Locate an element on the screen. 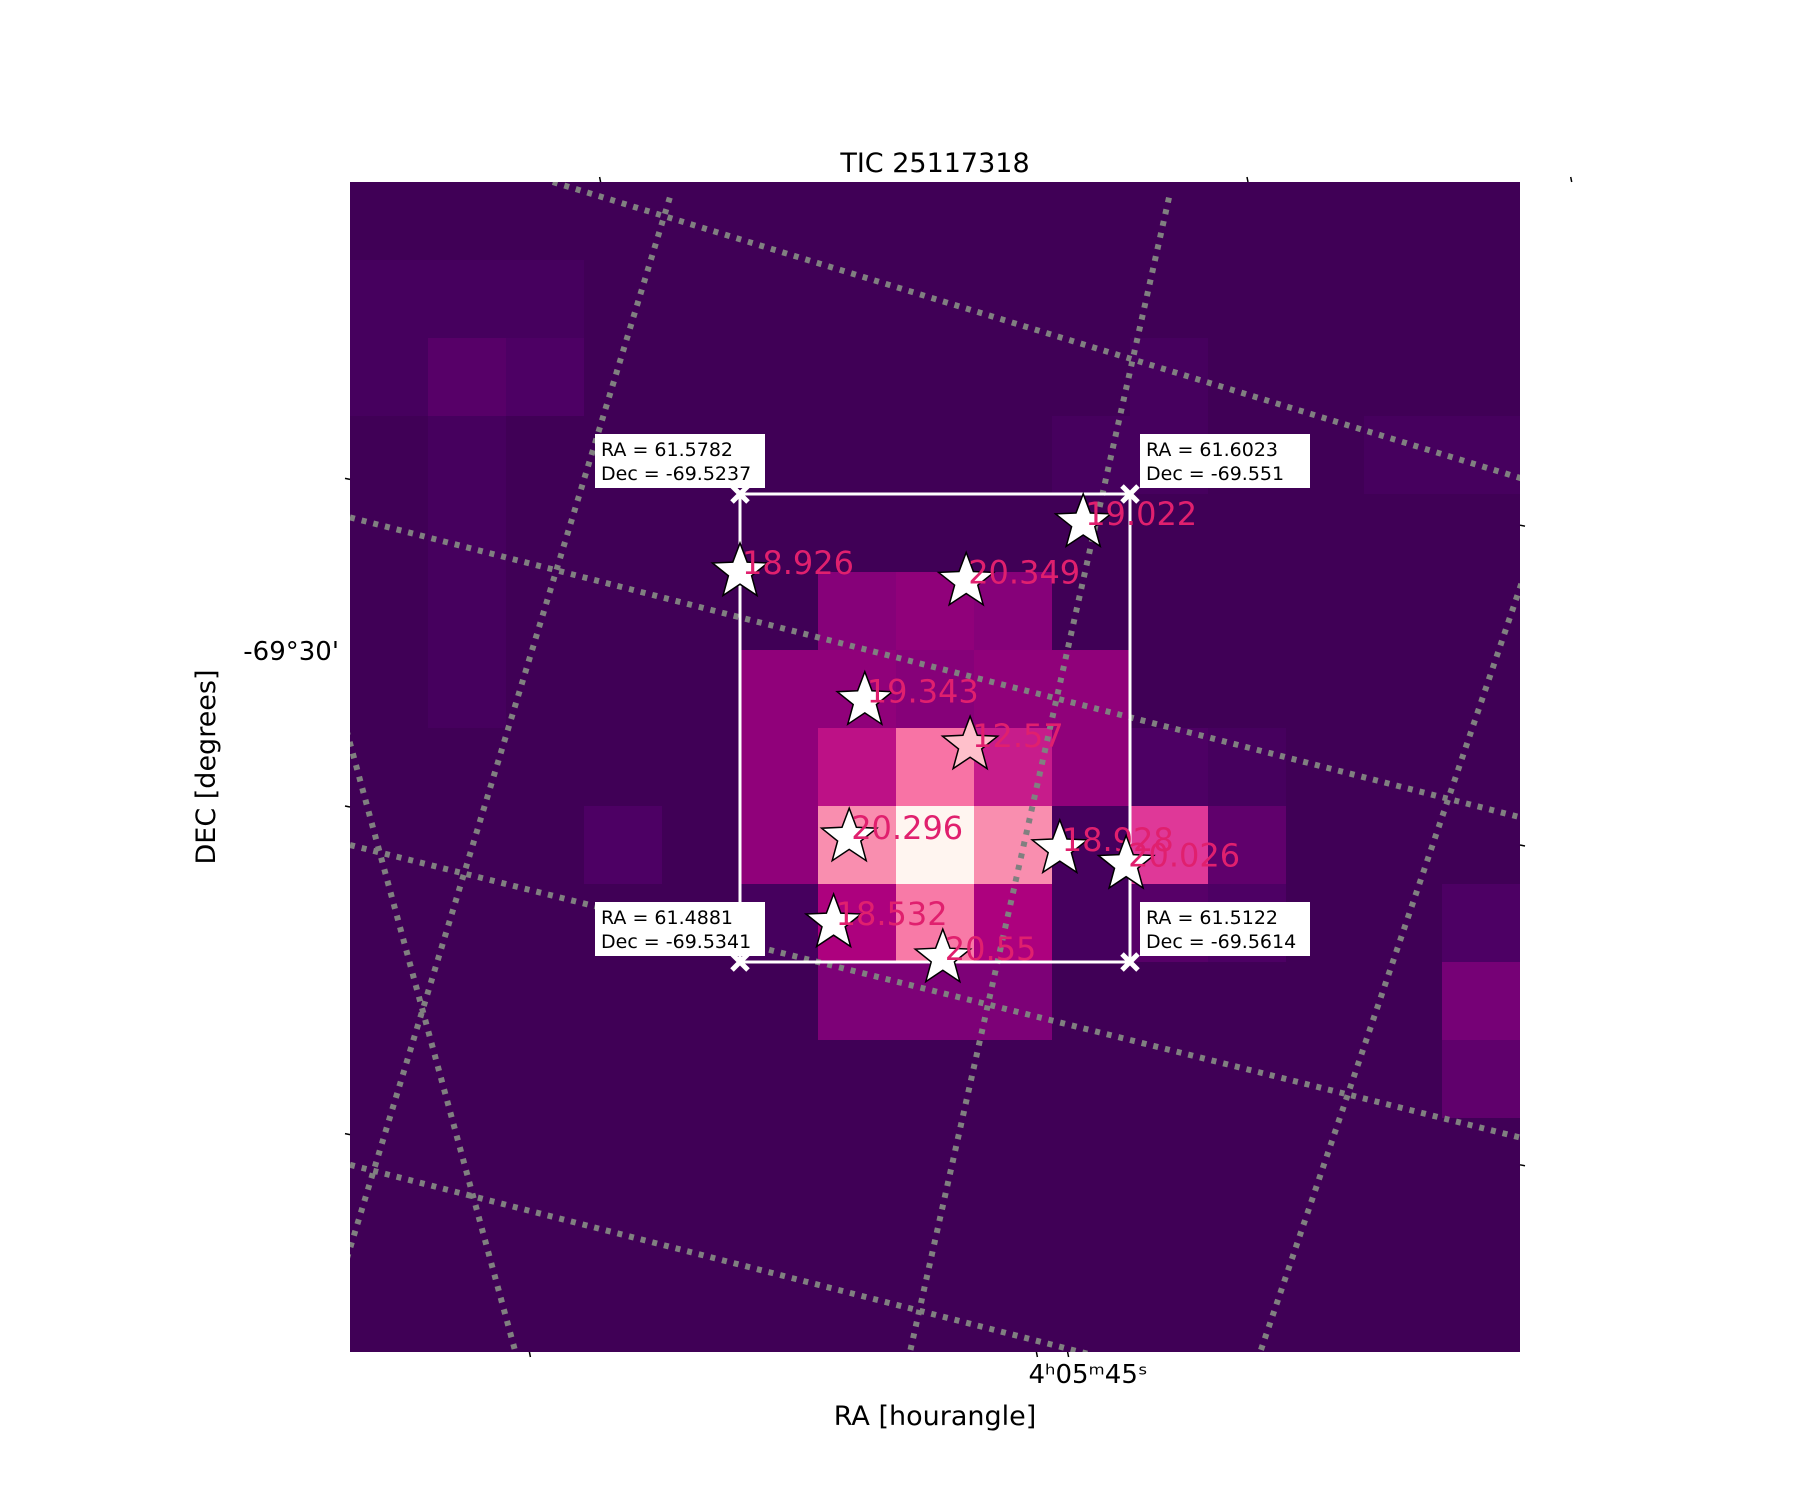  target-star-icon is located at coordinates (970, 742).